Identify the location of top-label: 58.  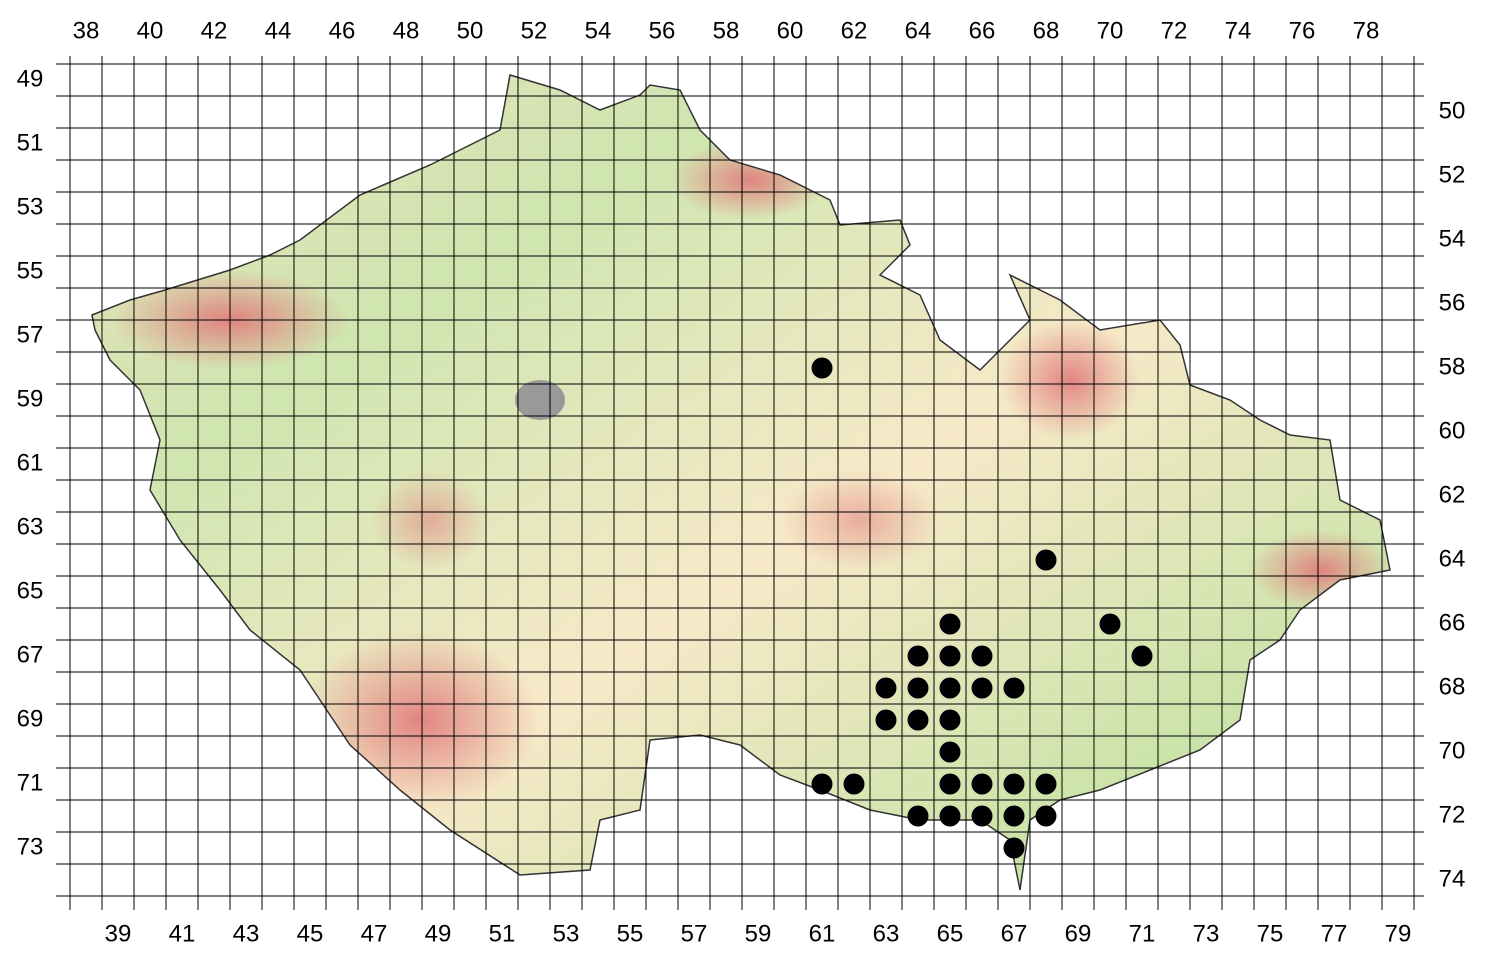
(726, 30).